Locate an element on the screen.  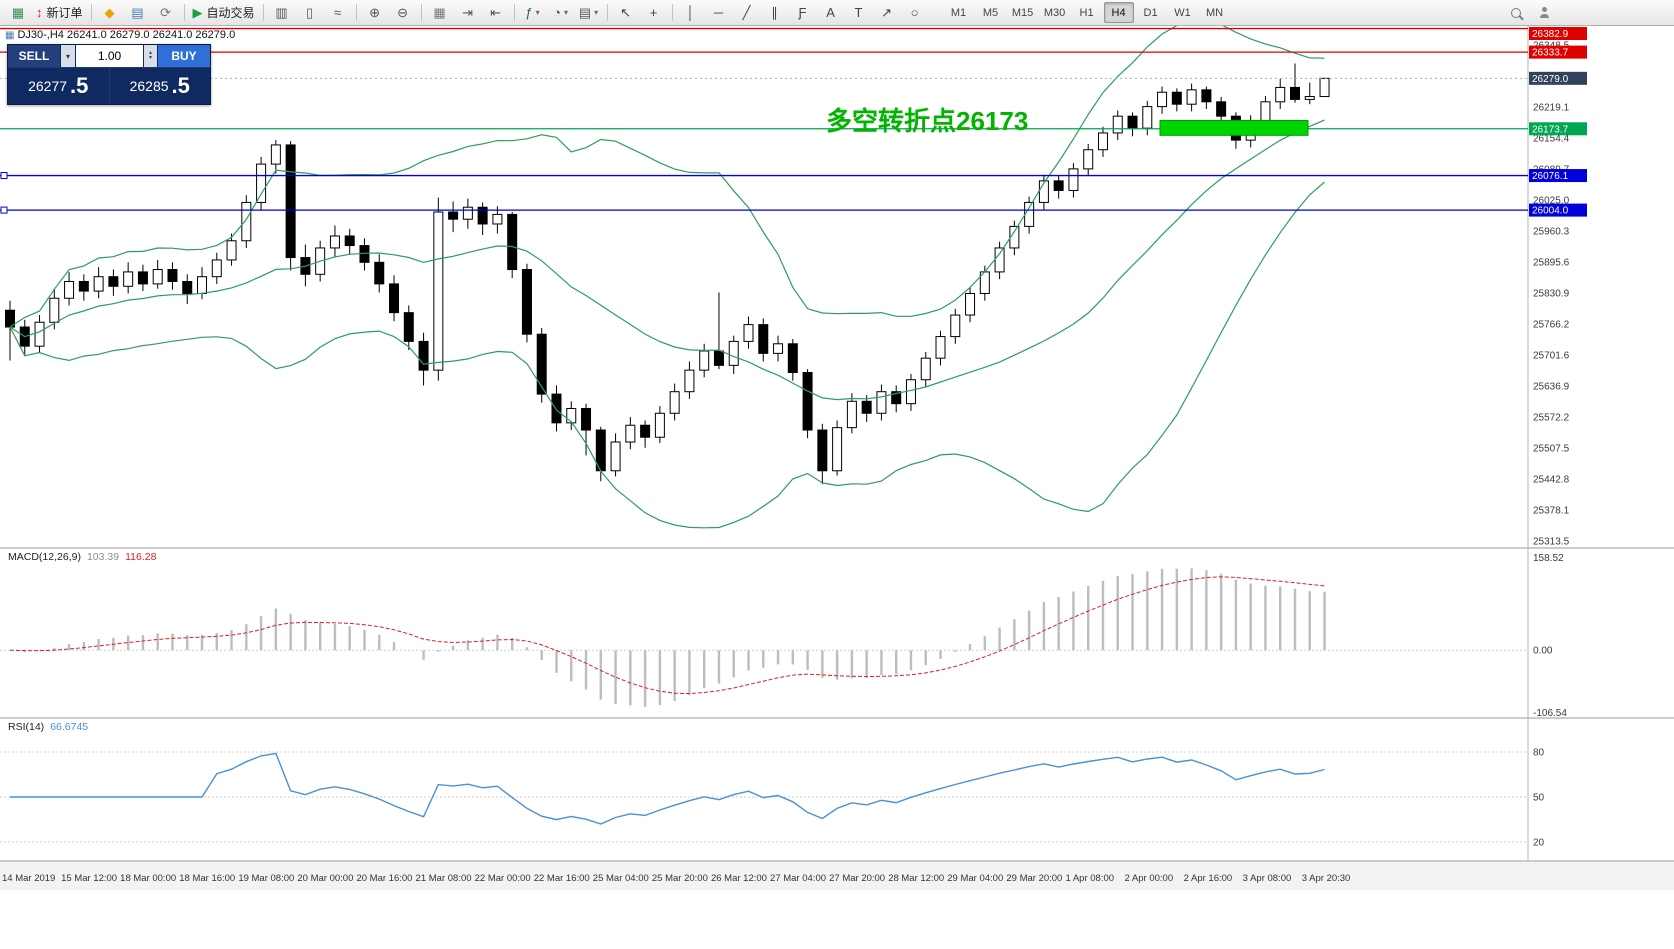
macd-axis-label: -106.54 is located at coordinates (1550, 713).